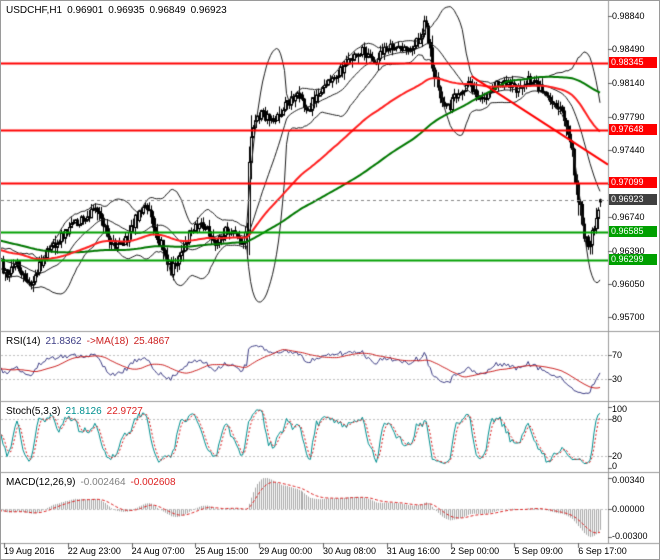 The width and height of the screenshot is (660, 560). I want to click on price-axis-label: 0.95700, so click(628, 317).